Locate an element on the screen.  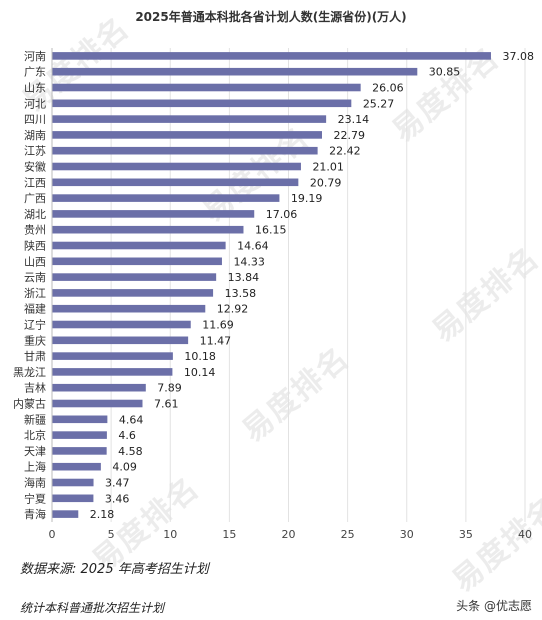
category-label: 河南 is located at coordinates (35, 56).